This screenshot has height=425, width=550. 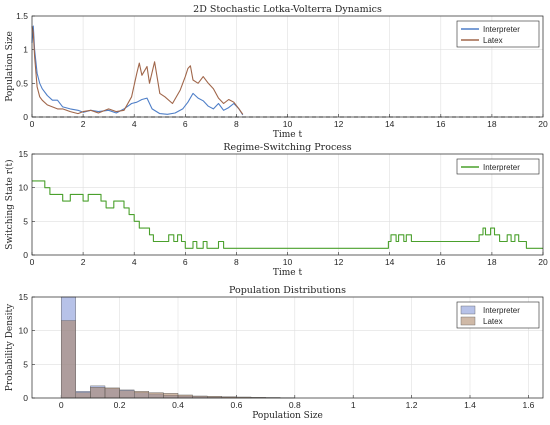 What do you see at coordinates (120, 405) in the screenshot?
I see `x-tick-label: 0.2` at bounding box center [120, 405].